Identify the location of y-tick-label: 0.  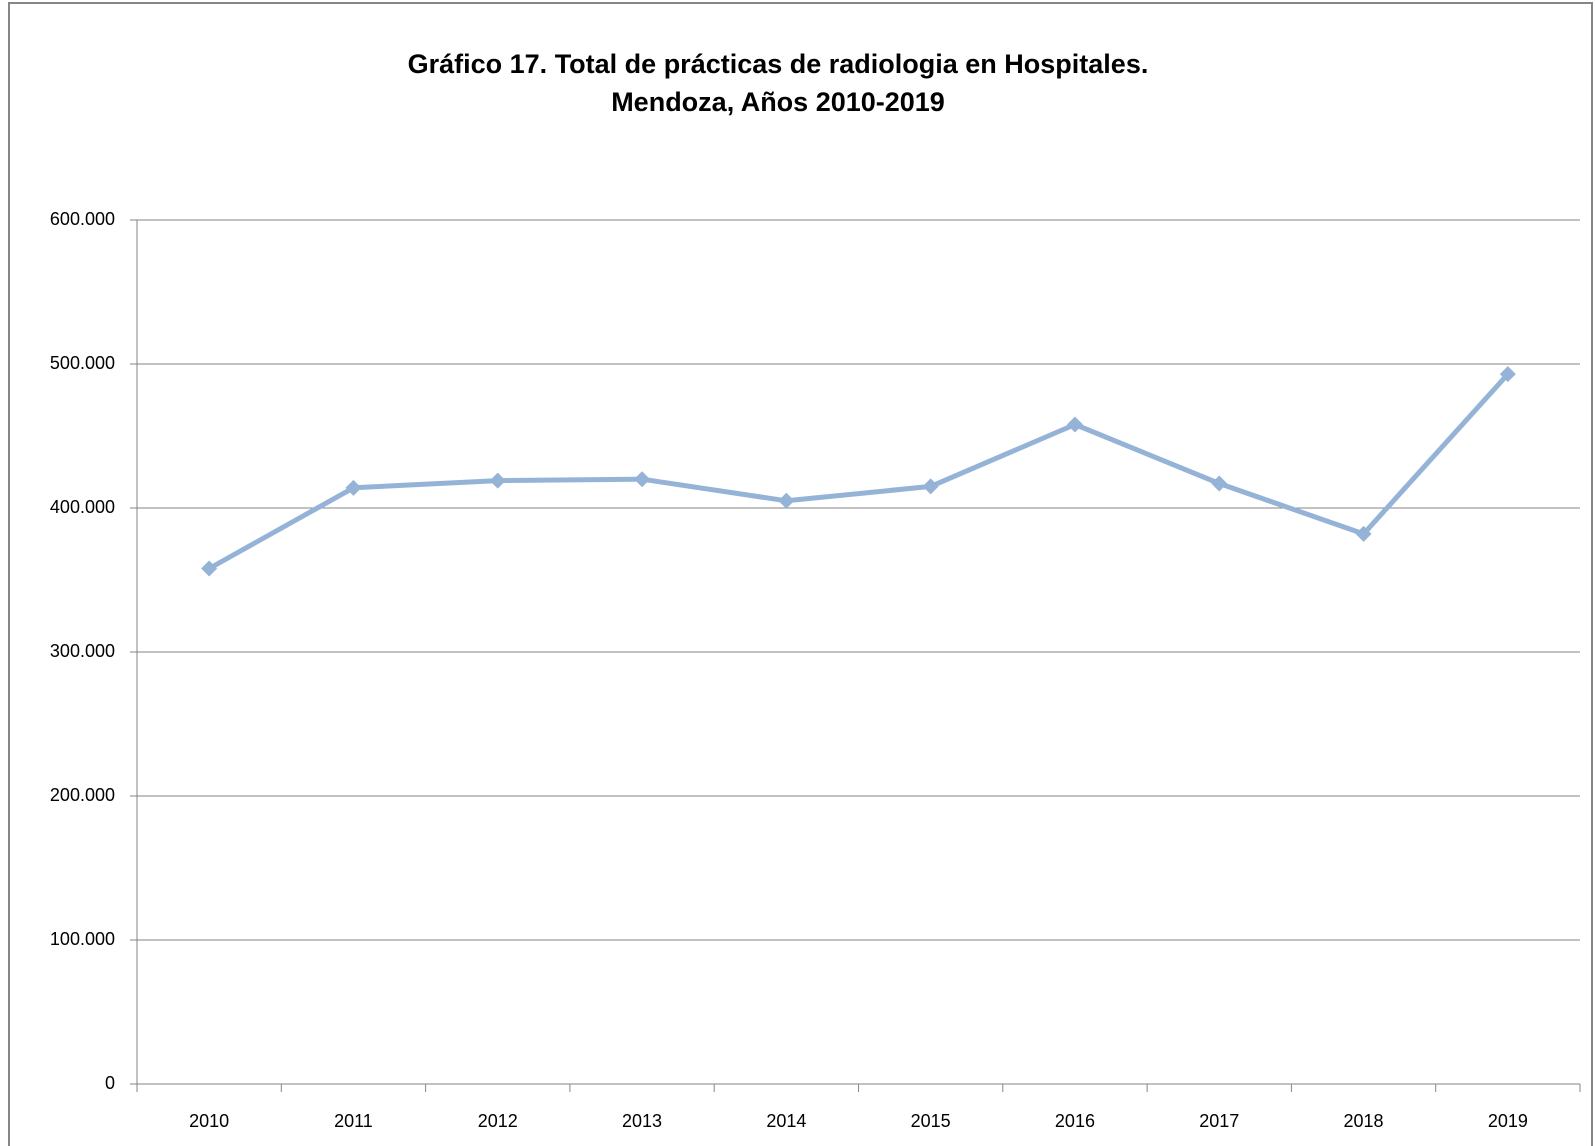
(110, 1083).